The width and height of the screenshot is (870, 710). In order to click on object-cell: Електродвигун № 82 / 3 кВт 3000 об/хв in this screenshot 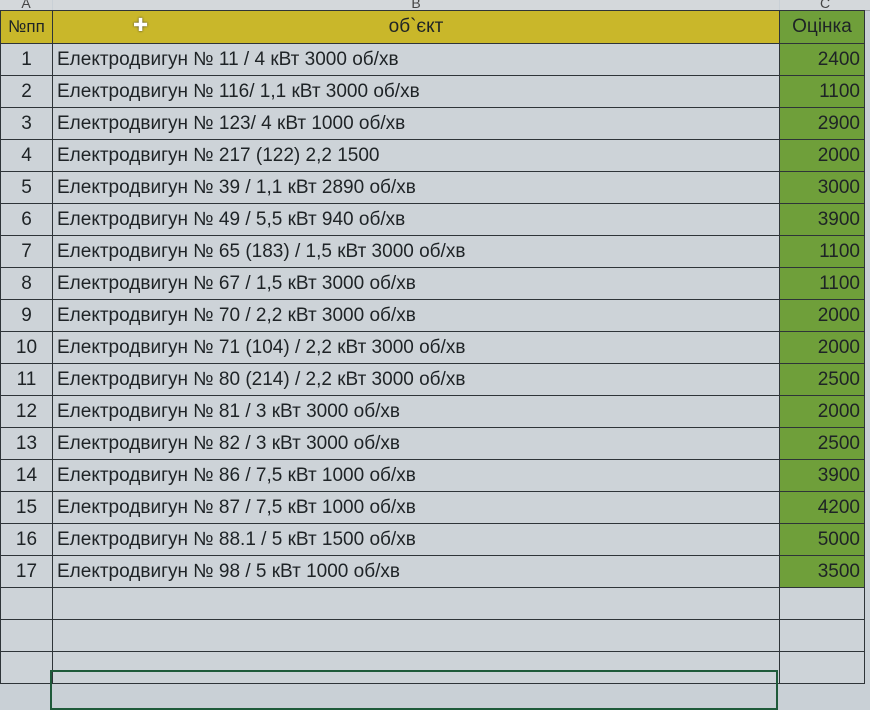, I will do `click(416, 443)`.